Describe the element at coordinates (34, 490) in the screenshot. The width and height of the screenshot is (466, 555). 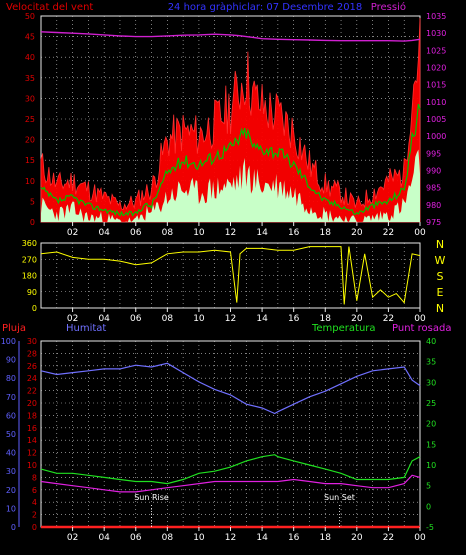
I see `rain-ytick-6: 6` at that location.